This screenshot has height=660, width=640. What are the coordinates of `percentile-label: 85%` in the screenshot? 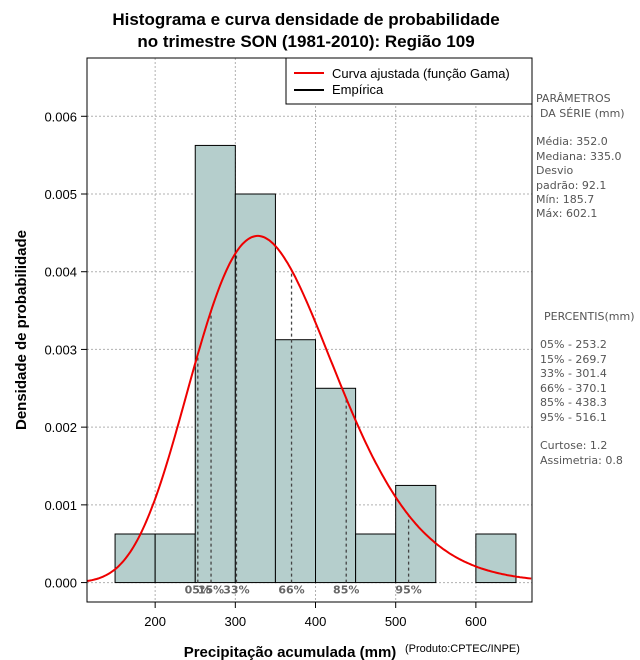 It's located at (346, 590).